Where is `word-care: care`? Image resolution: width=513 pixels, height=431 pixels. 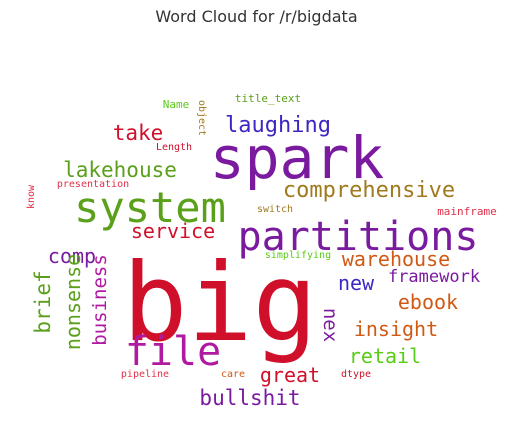 word-care: care is located at coordinates (233, 374).